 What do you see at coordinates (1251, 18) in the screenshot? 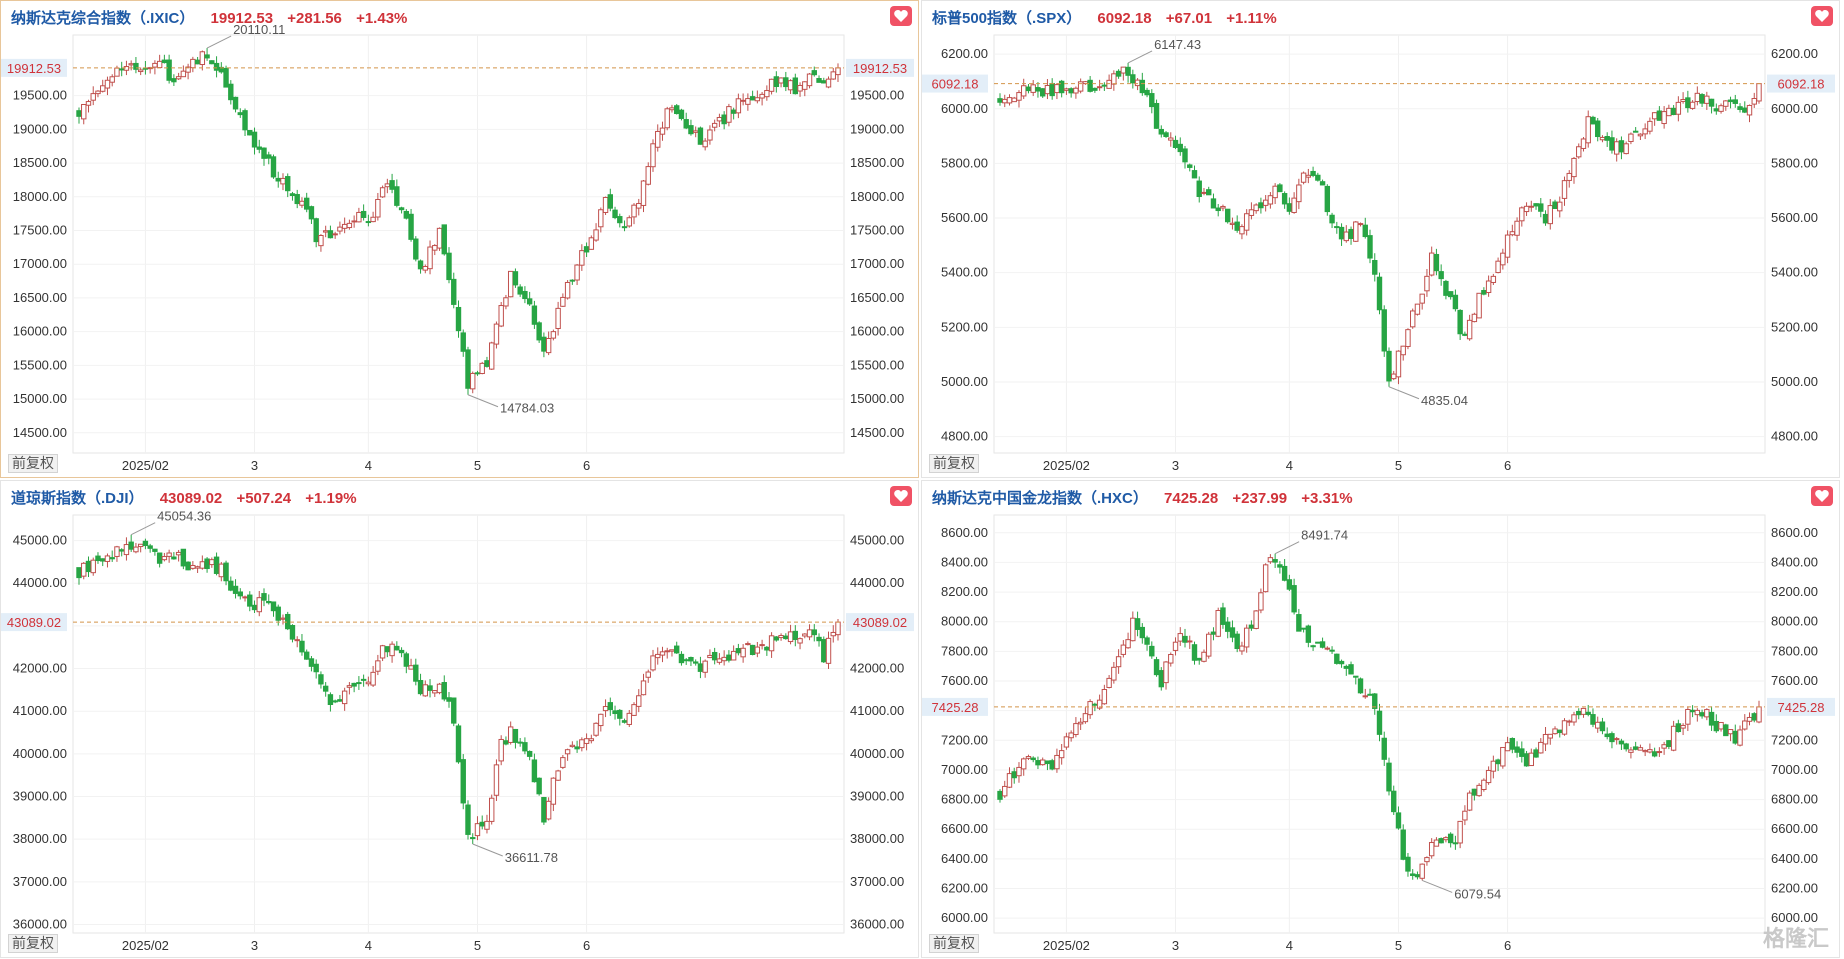
I see `index-pct: +1.11%` at bounding box center [1251, 18].